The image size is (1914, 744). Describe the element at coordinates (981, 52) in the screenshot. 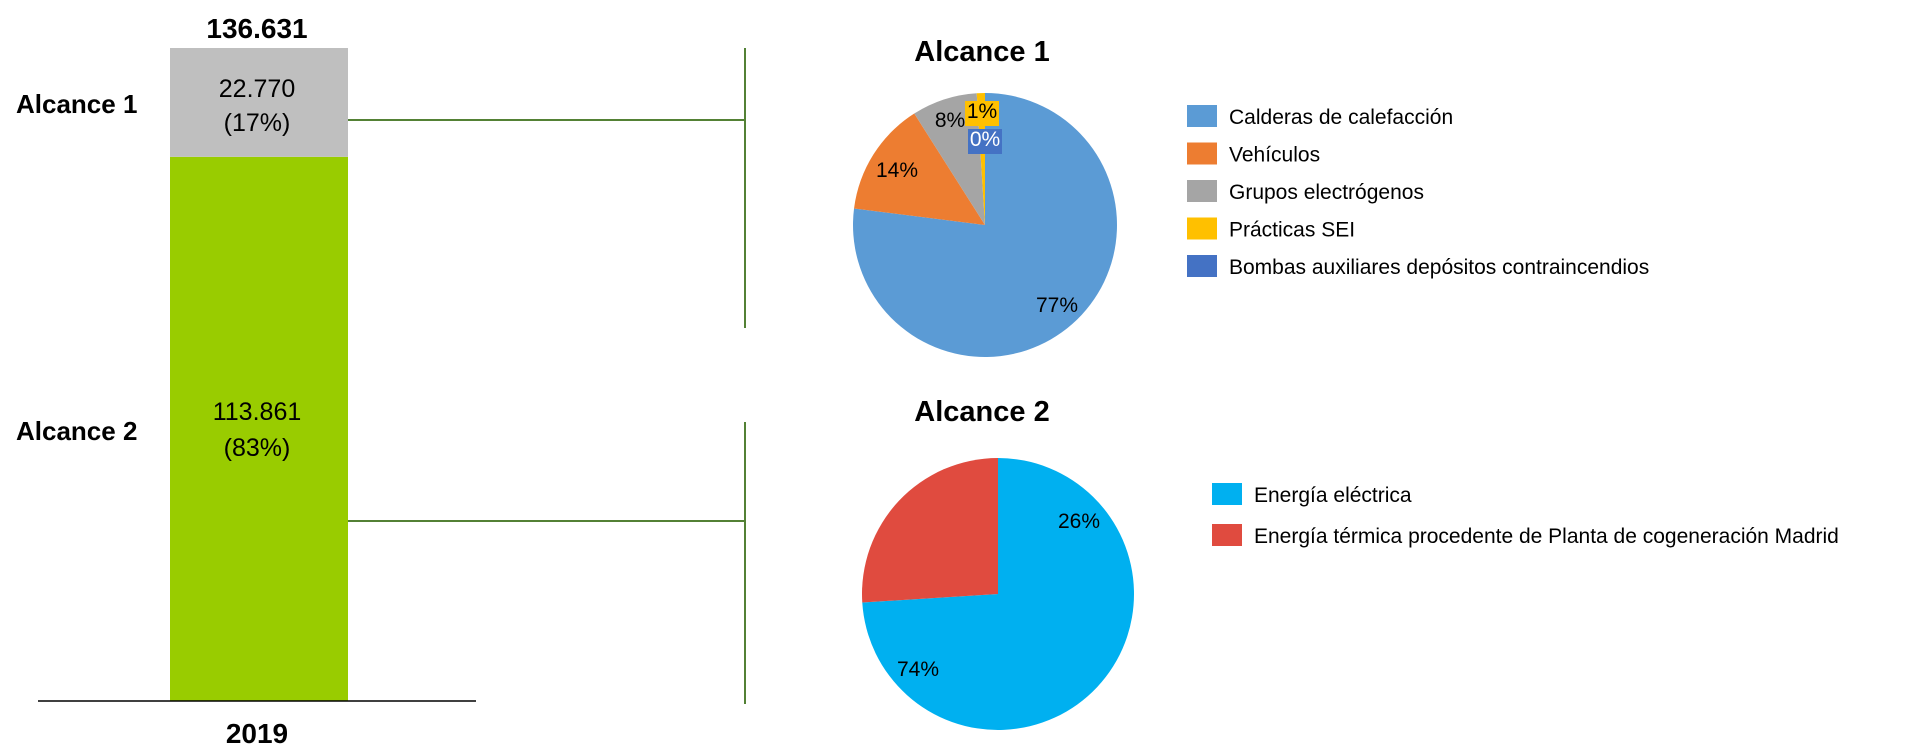

I see `pie-title-alcance-1: Alcance 1` at that location.